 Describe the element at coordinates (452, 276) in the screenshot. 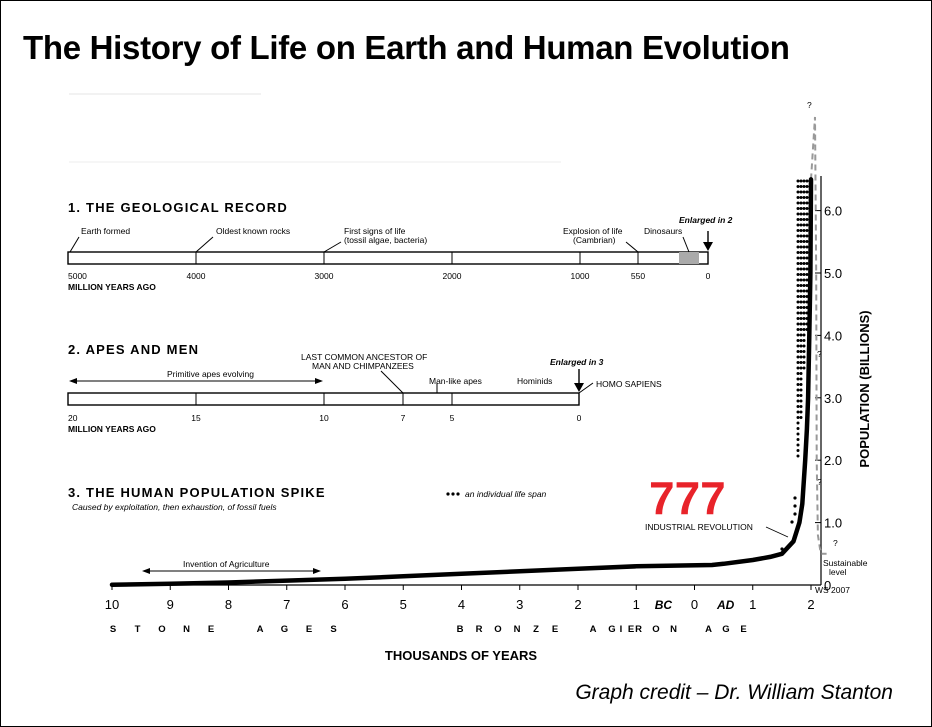

I see `geo-tick-label: 2000` at that location.